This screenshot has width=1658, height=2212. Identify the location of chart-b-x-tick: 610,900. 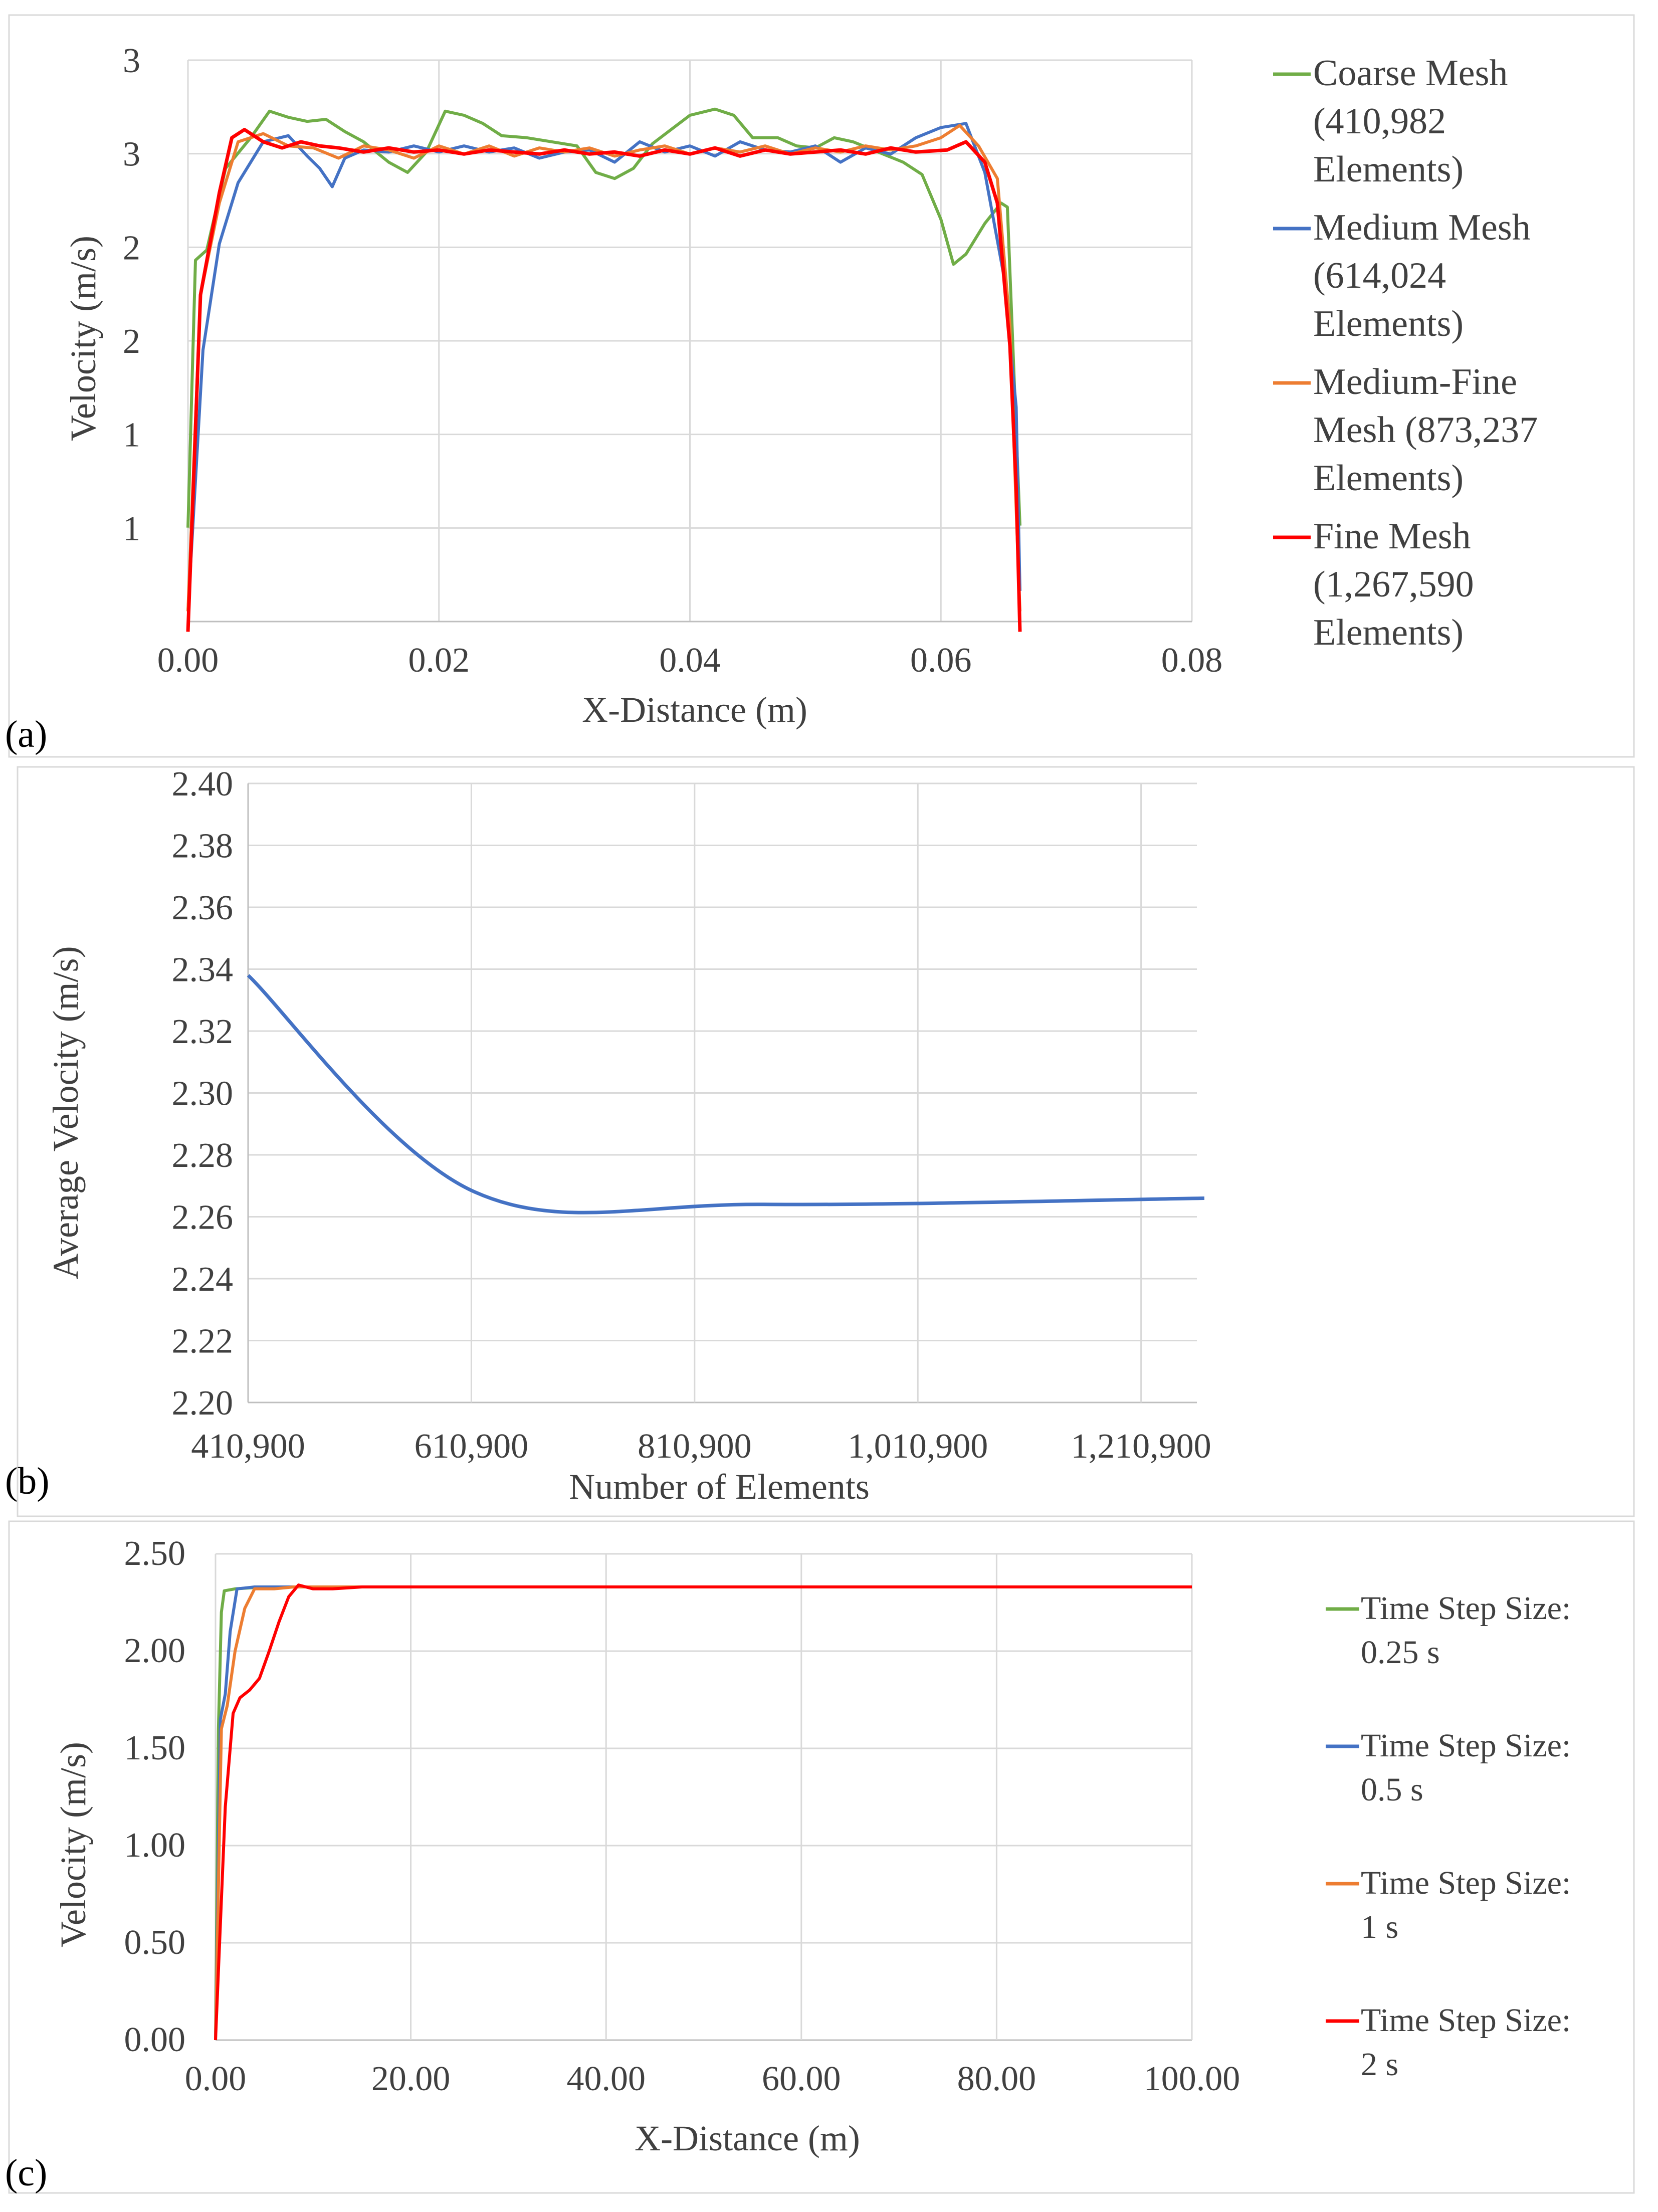
(471, 1447).